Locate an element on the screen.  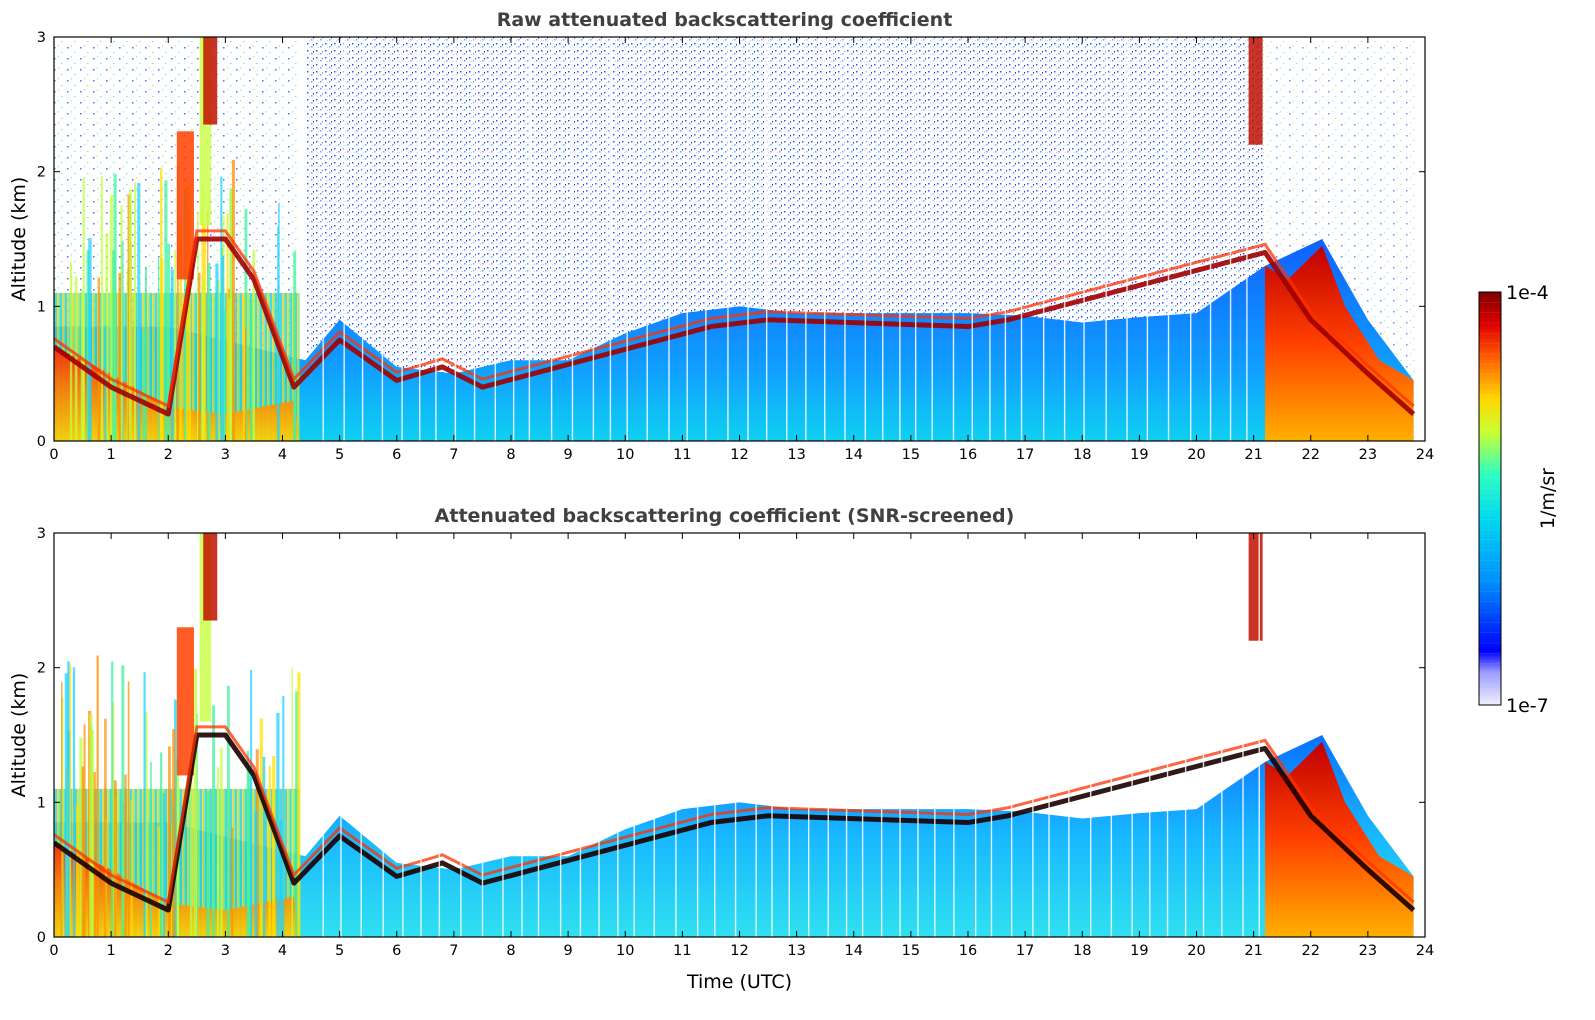
x-tick-label: 21 is located at coordinates (1253, 455).